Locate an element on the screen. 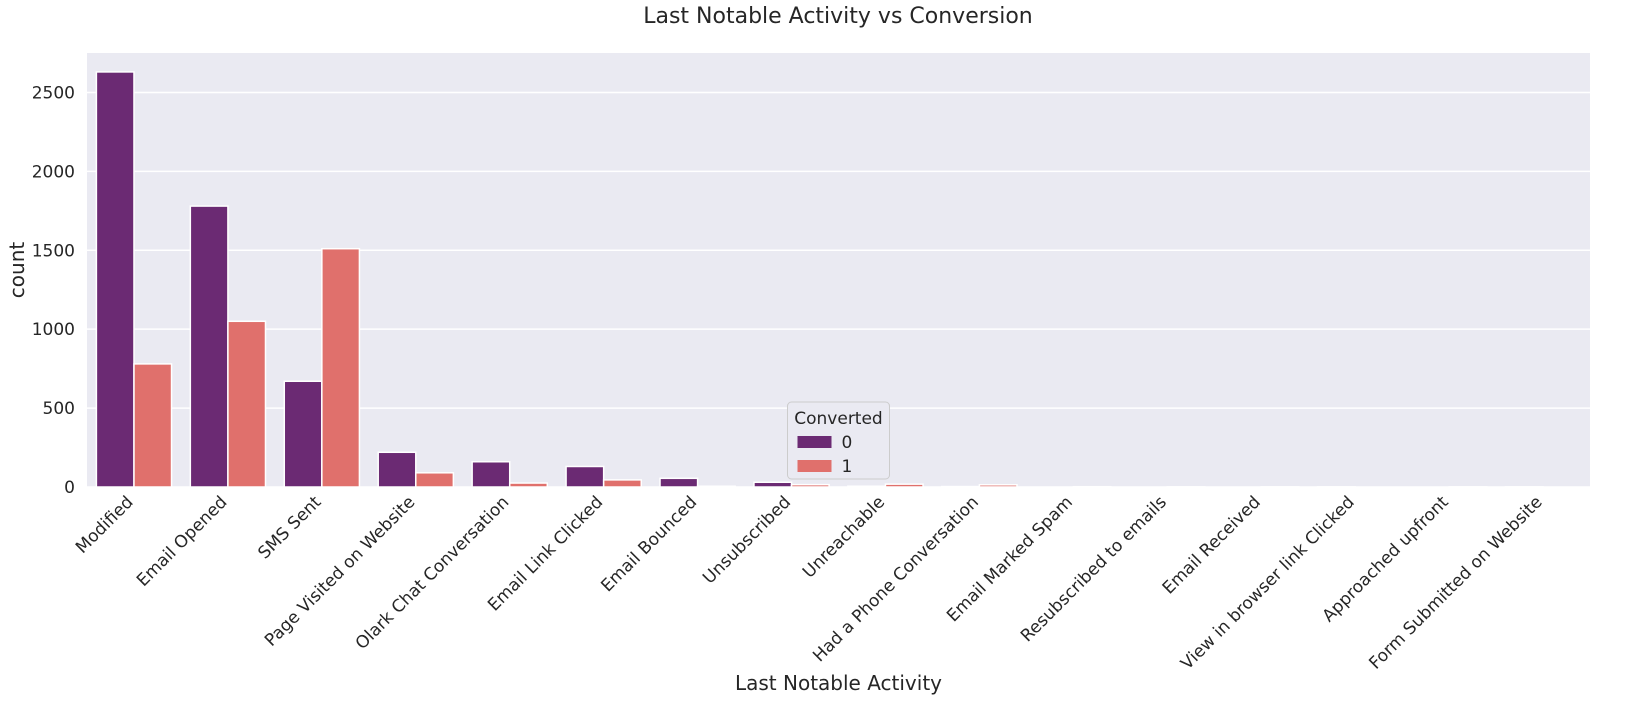 The width and height of the screenshot is (1638, 704). x-tick-label: Email Bounced is located at coordinates (649, 544).